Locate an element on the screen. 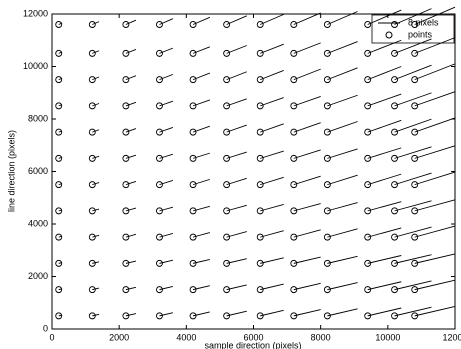  y-tick-label: 0 is located at coordinates (45, 328).